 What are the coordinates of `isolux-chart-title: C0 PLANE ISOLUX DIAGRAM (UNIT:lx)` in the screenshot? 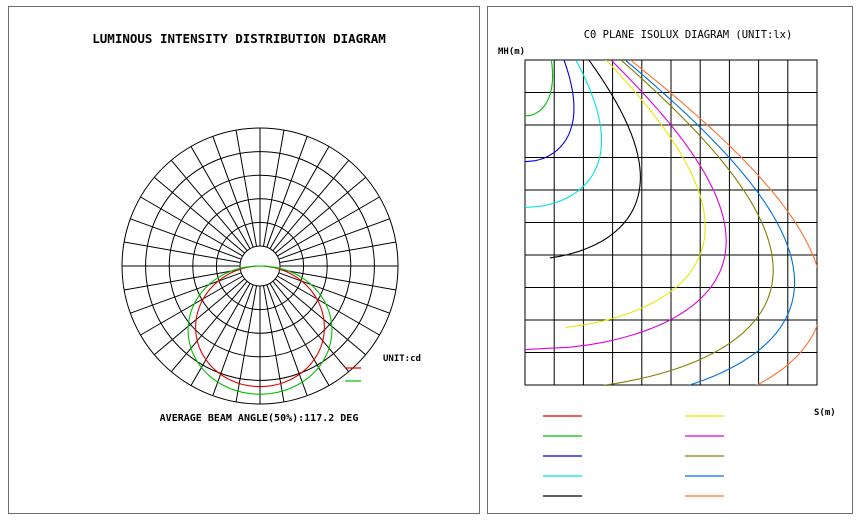 It's located at (688, 35).